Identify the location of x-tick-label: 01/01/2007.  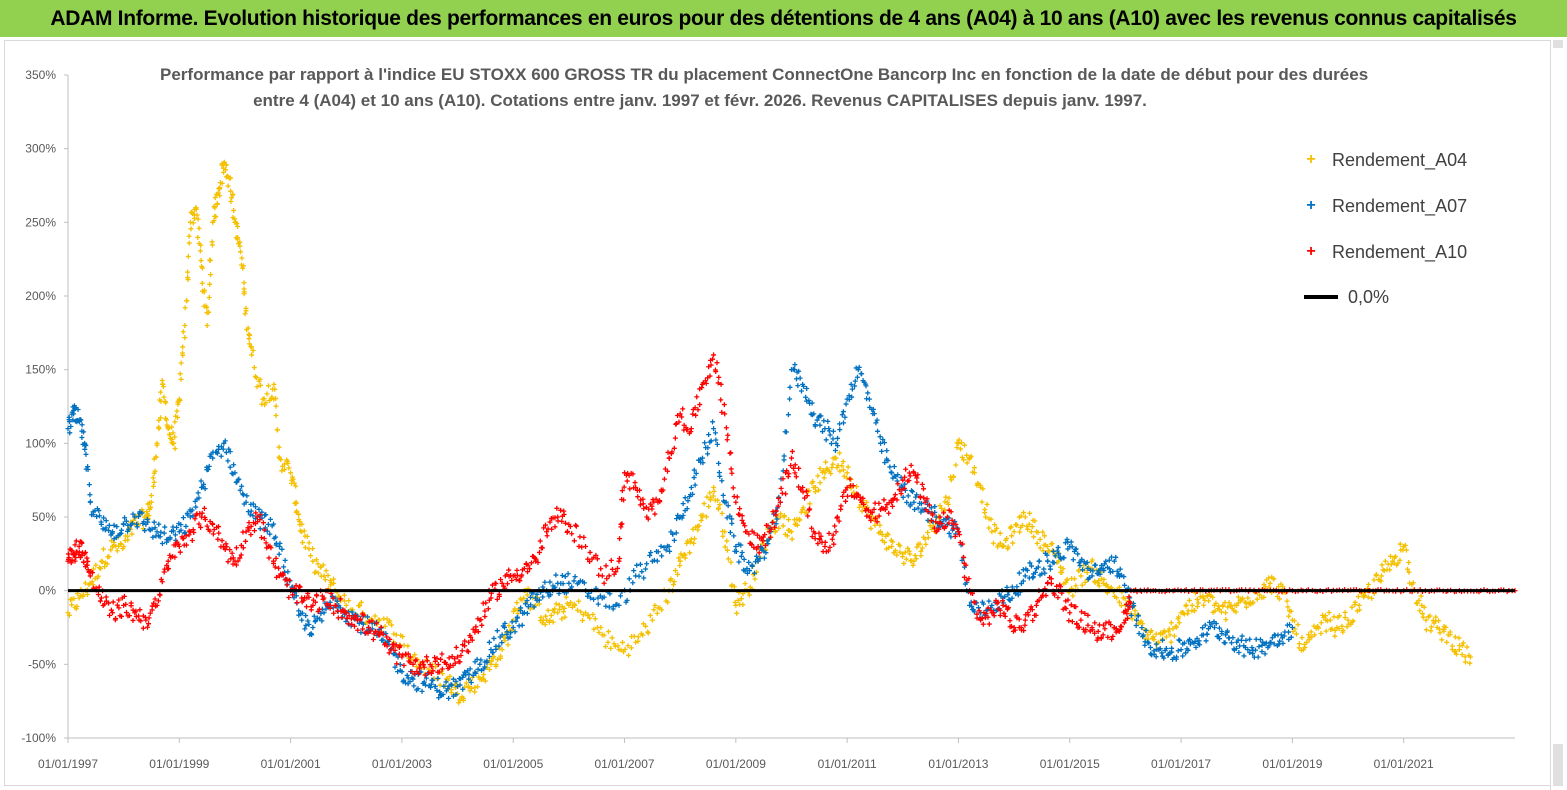
(625, 764).